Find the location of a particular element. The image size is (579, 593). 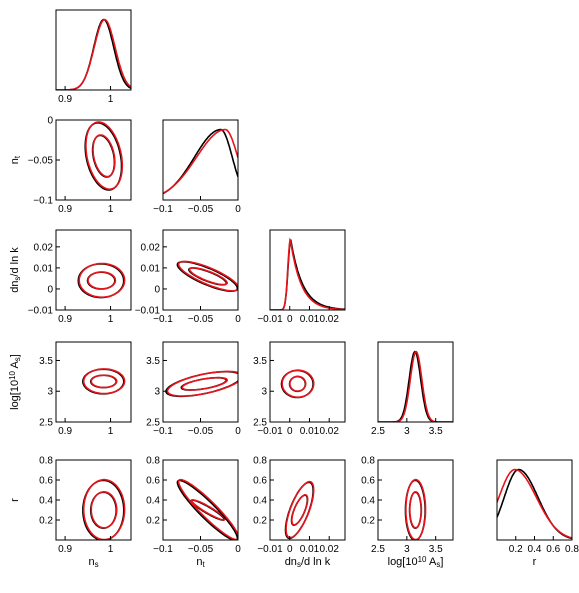

panel-r-vs-logA is located at coordinates (415, 500).